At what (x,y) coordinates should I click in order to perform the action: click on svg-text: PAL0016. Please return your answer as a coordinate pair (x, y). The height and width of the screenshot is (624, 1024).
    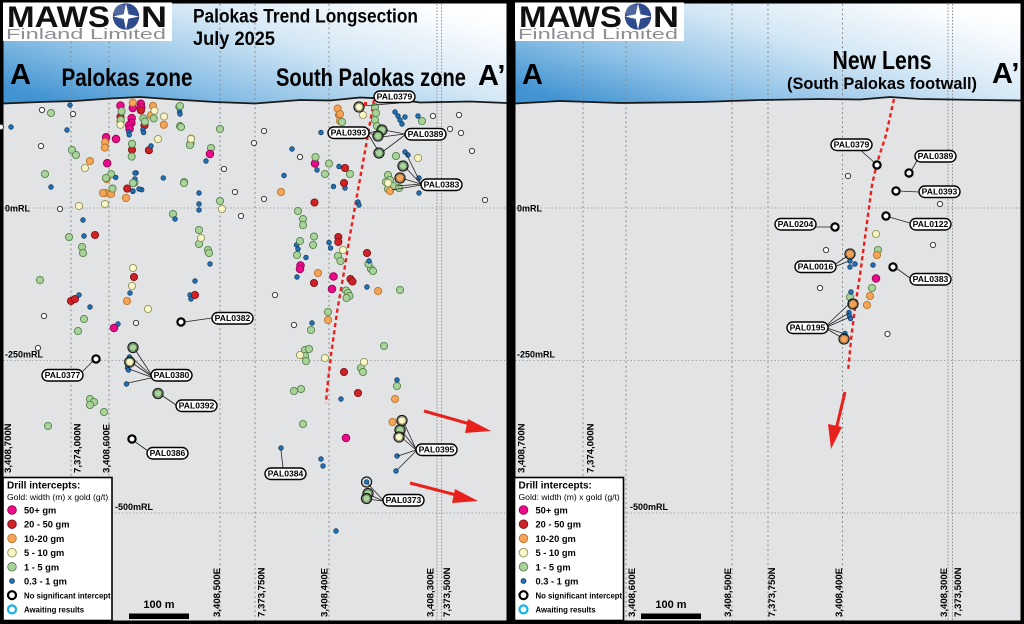
    Looking at the image, I should click on (816, 267).